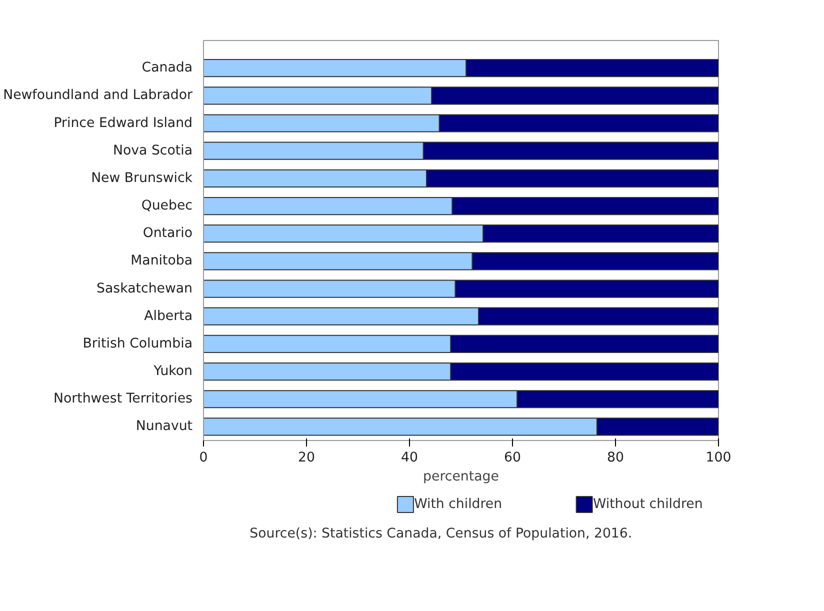 This screenshot has height=611, width=824. What do you see at coordinates (167, 234) in the screenshot?
I see `y-tick-label: Ontario` at bounding box center [167, 234].